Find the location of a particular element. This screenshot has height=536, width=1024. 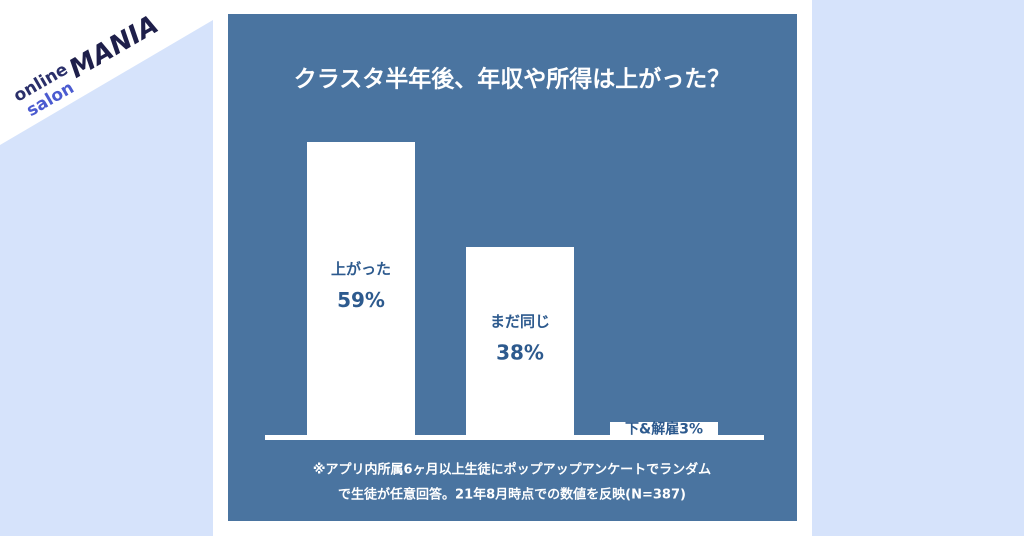

baseline is located at coordinates (514, 437).